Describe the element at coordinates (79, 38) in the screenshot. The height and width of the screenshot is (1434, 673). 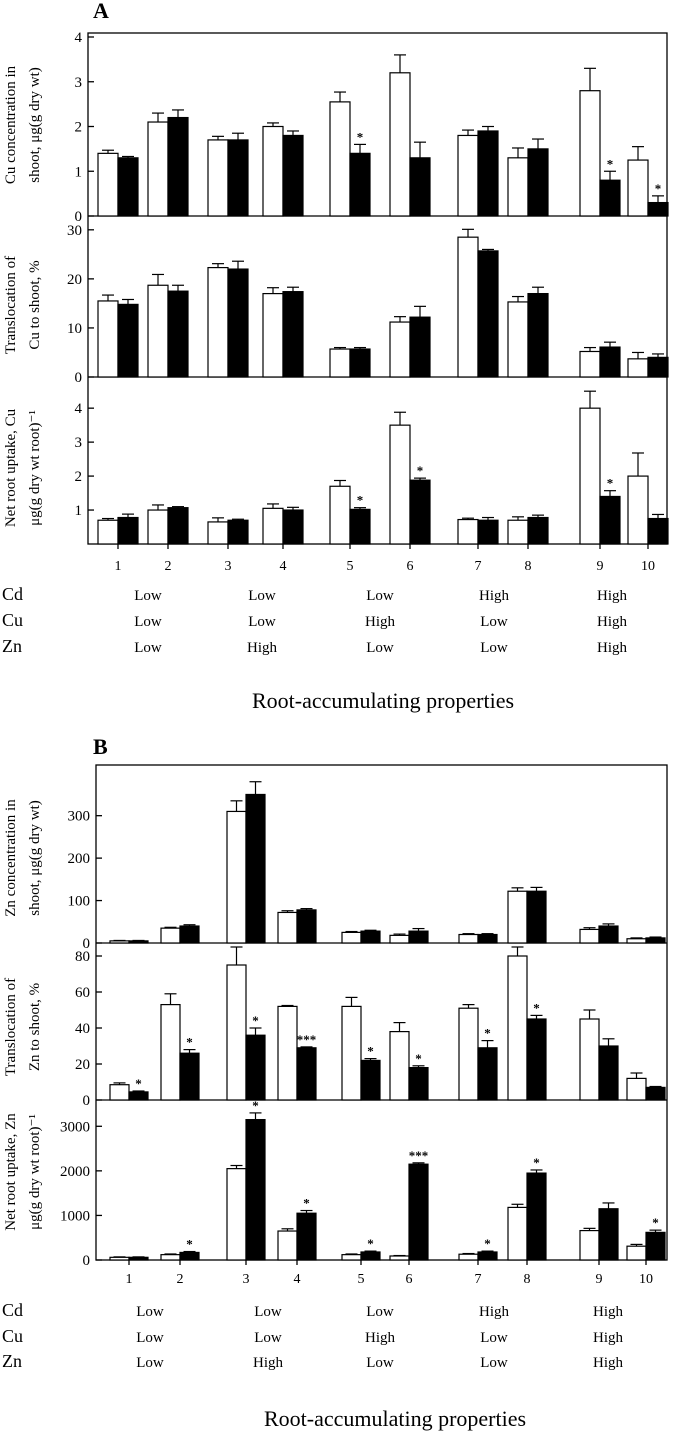
I see `panel-a-sub1-ytick-label: 4` at that location.